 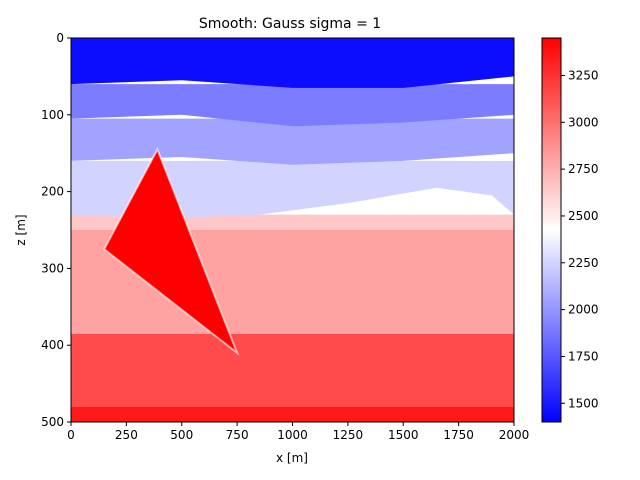 I want to click on x-tick-label: 500, so click(x=181, y=435).